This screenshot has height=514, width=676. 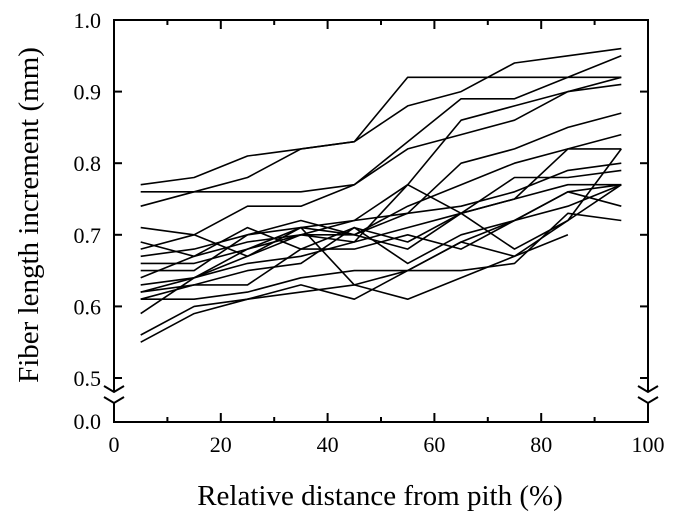 I want to click on axis-break-left, so click(x=114, y=395).